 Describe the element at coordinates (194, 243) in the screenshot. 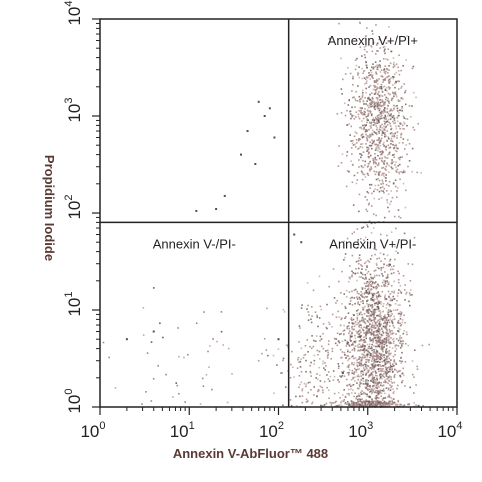

I see `quadrant-label-lower-left: Annexin V-/PI-` at that location.